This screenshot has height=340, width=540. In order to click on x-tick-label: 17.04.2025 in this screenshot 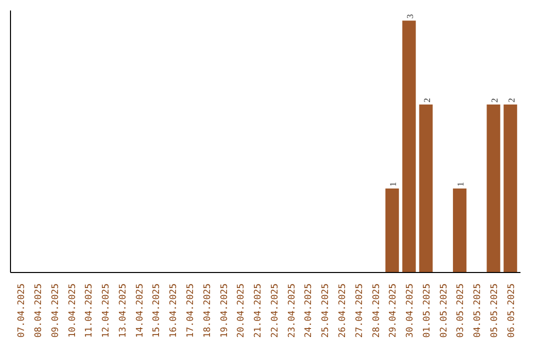, I will do `click(191, 310)`.